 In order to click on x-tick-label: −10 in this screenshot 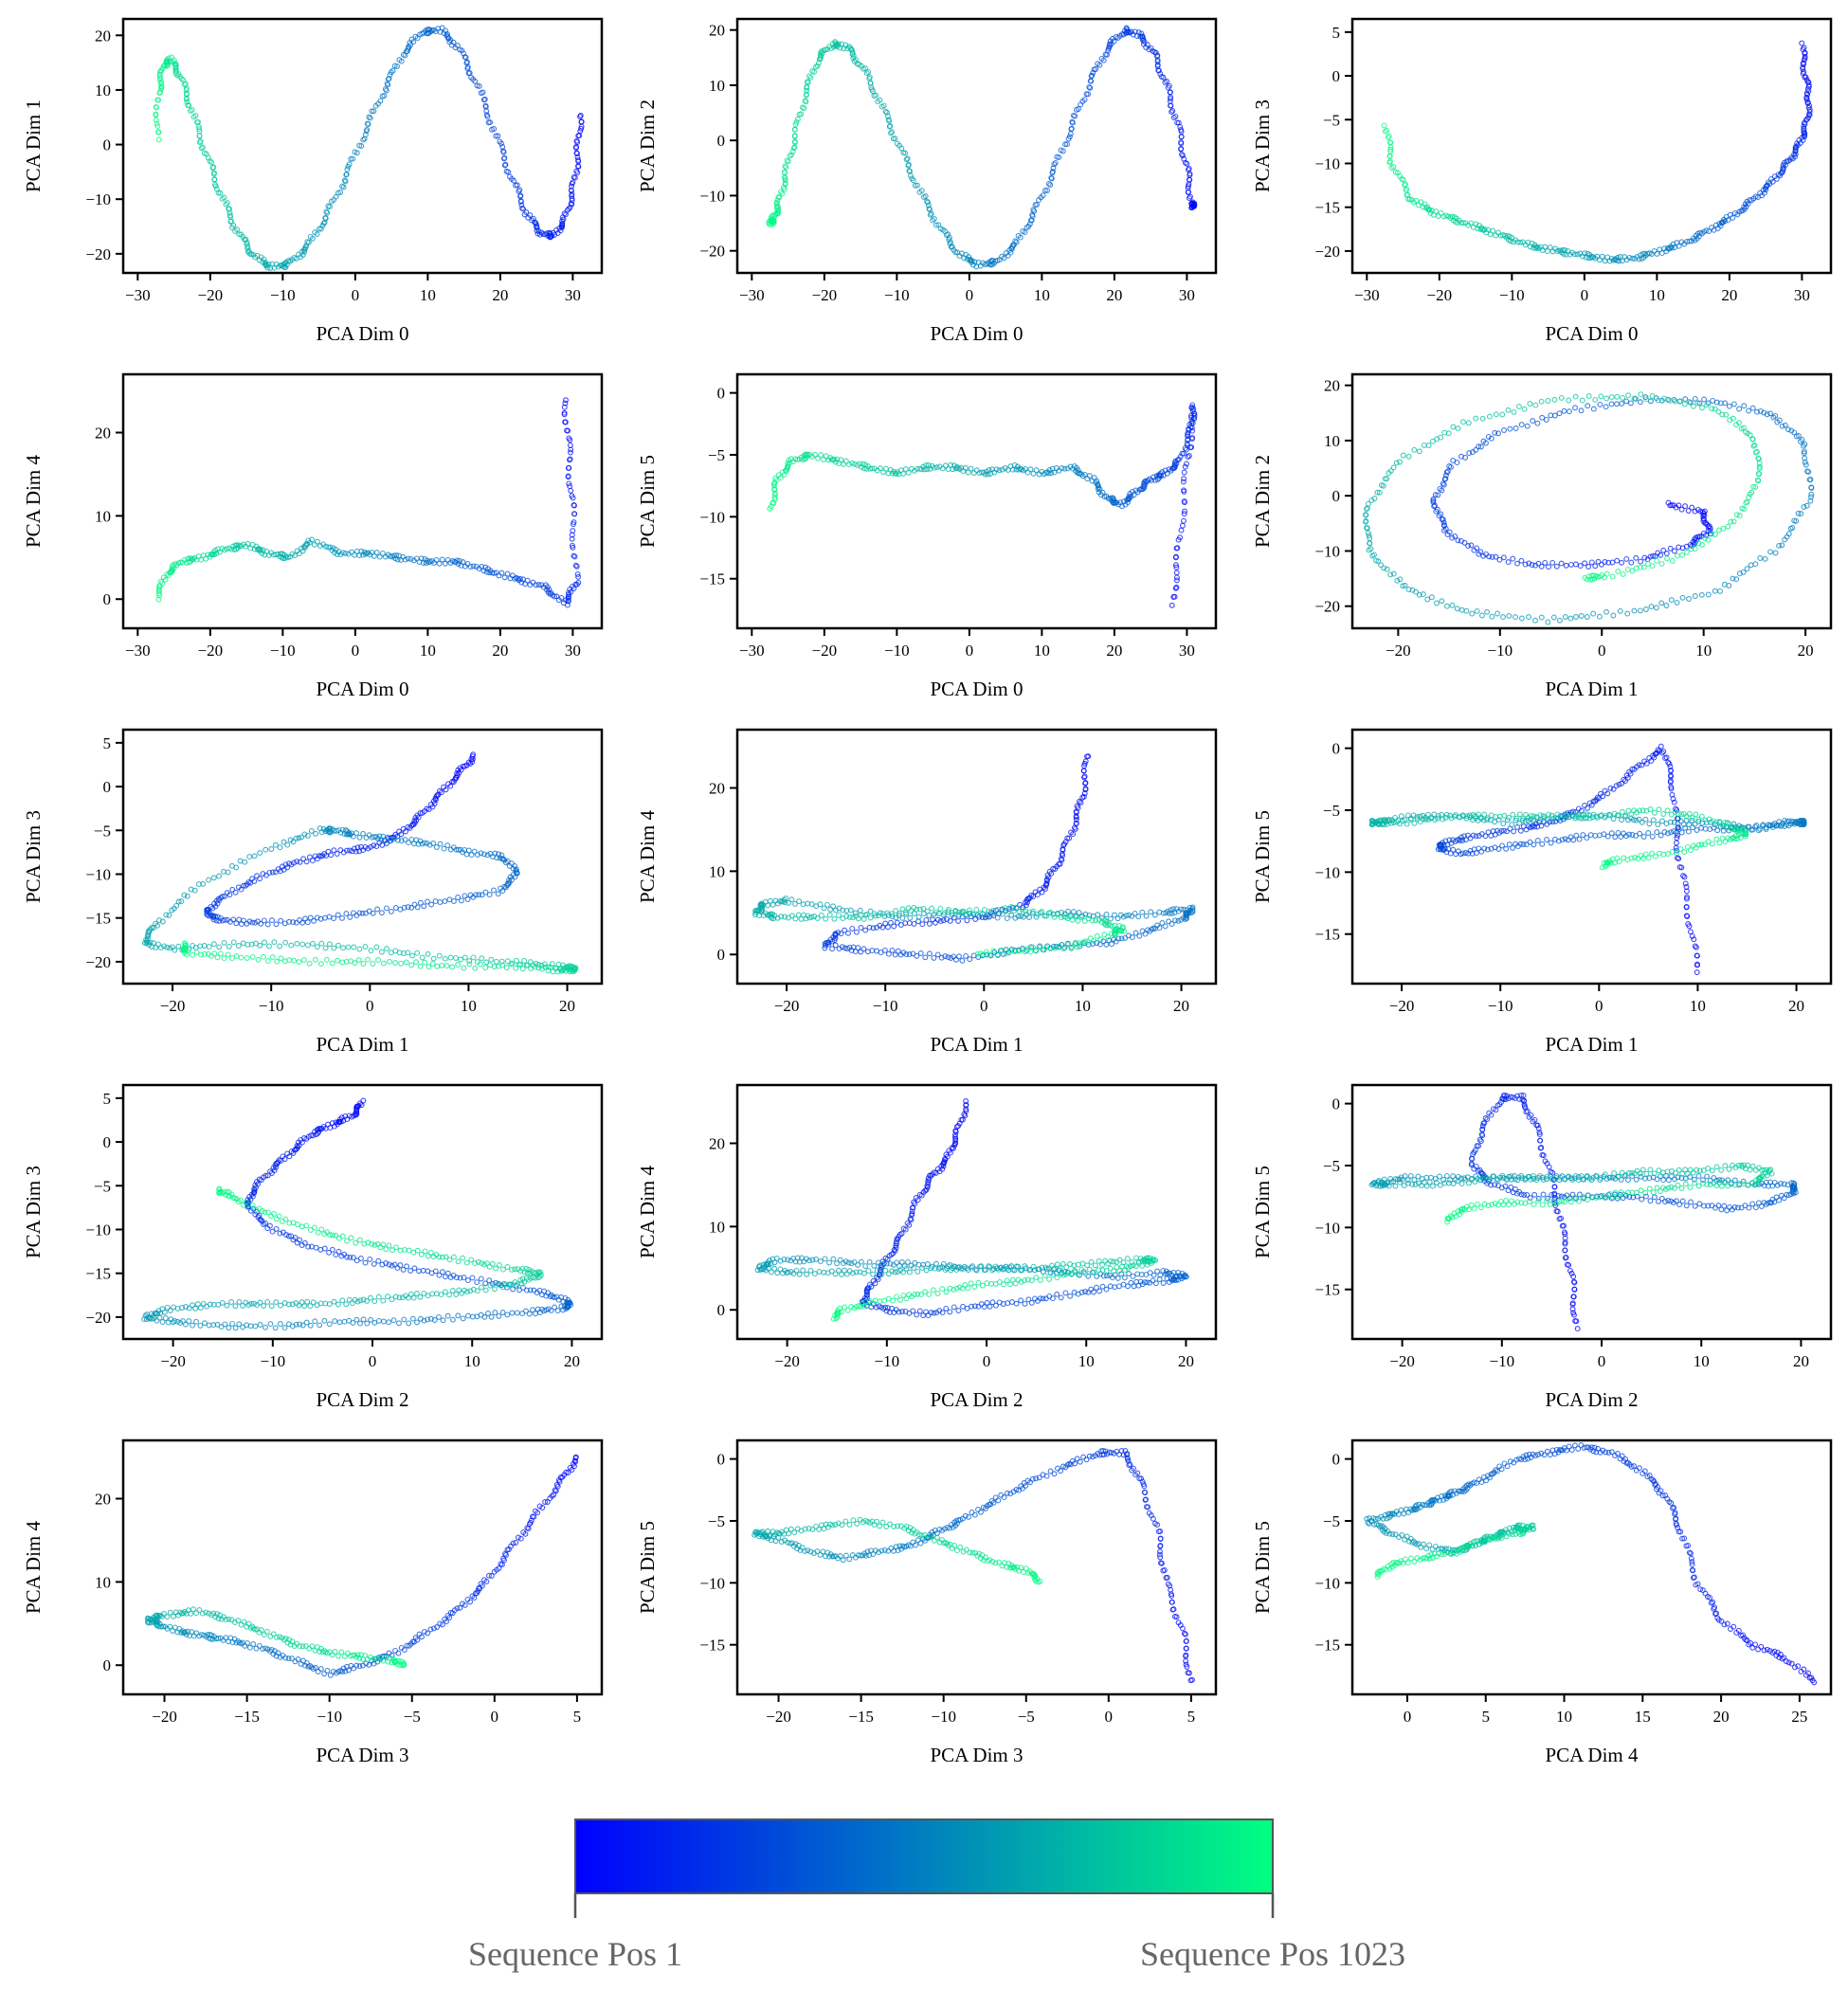, I will do `click(283, 295)`.